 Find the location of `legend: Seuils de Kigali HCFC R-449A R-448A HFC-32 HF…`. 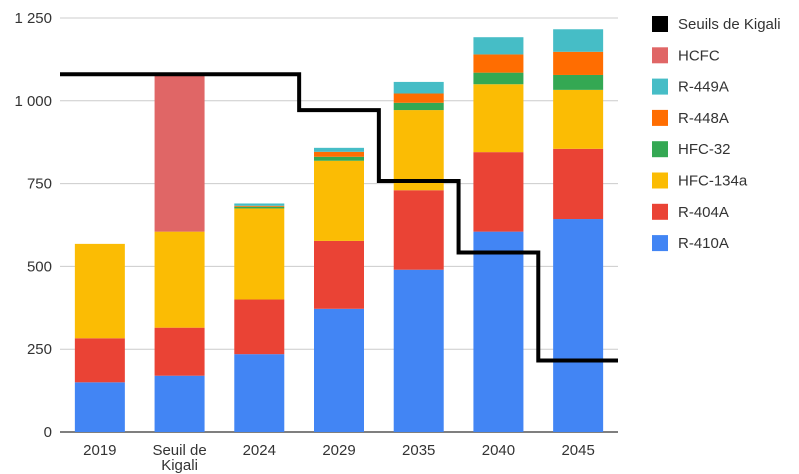

legend: Seuils de Kigali HCFC R-449A R-448A HFC-32 HF… is located at coordinates (716, 134).